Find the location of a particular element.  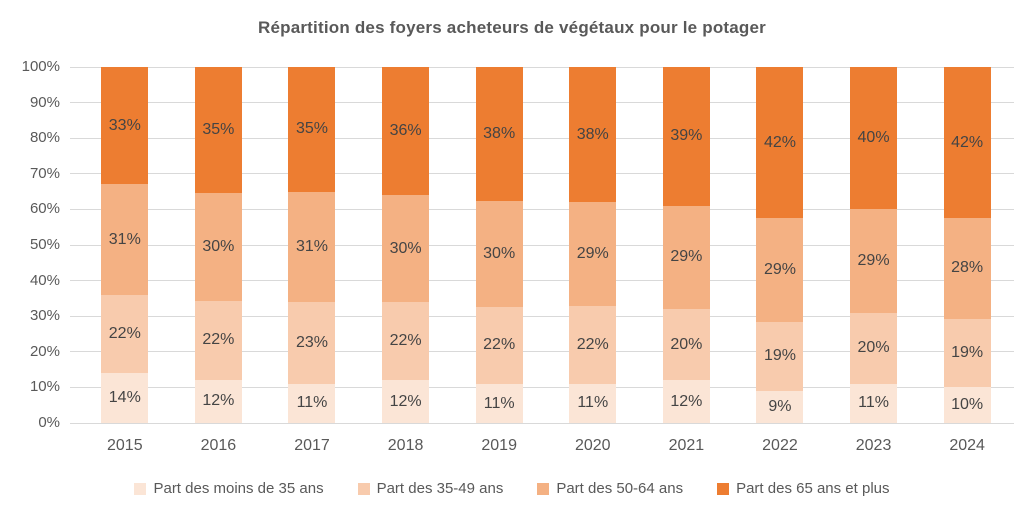

bar-segment: 40% is located at coordinates (874, 138).